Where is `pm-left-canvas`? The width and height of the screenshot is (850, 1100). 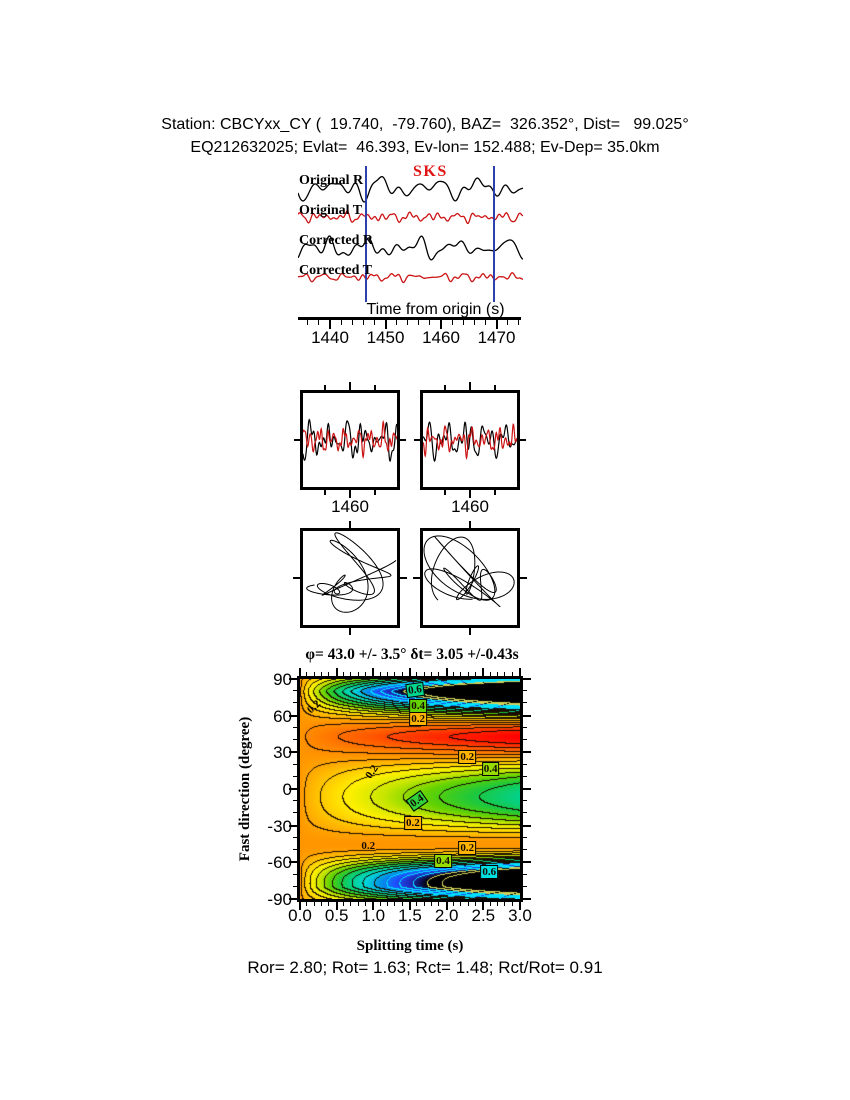 pm-left-canvas is located at coordinates (350, 578).